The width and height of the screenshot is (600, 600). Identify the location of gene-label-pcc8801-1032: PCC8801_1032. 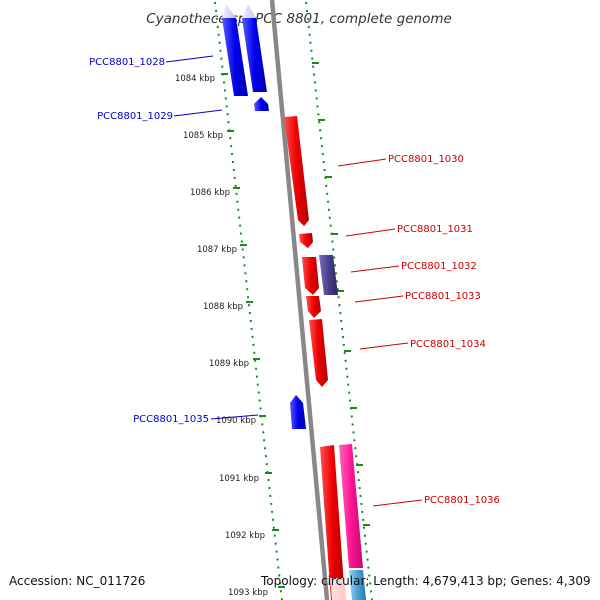
(439, 266).